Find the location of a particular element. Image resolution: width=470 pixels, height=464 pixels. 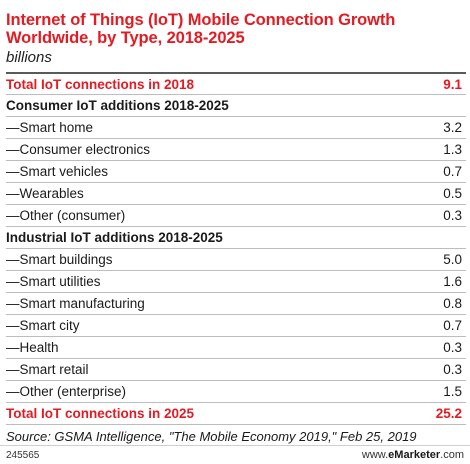

total-2018-label: Total IoT connections in 2018 is located at coordinates (100, 84).